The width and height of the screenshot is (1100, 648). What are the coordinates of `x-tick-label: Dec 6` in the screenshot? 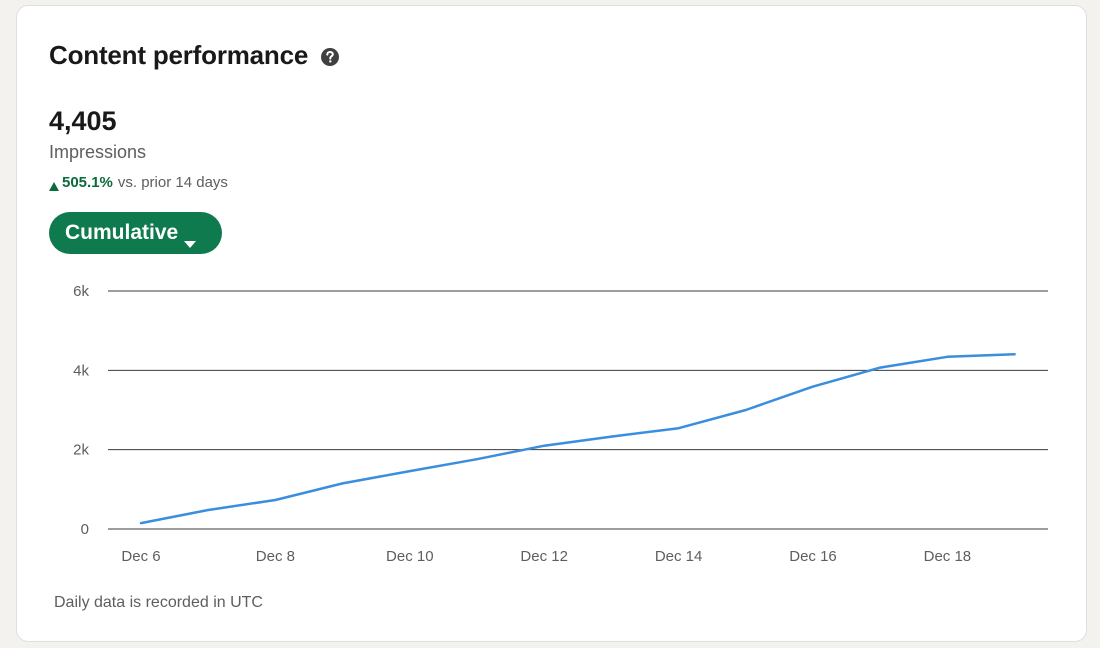 It's located at (140, 556).